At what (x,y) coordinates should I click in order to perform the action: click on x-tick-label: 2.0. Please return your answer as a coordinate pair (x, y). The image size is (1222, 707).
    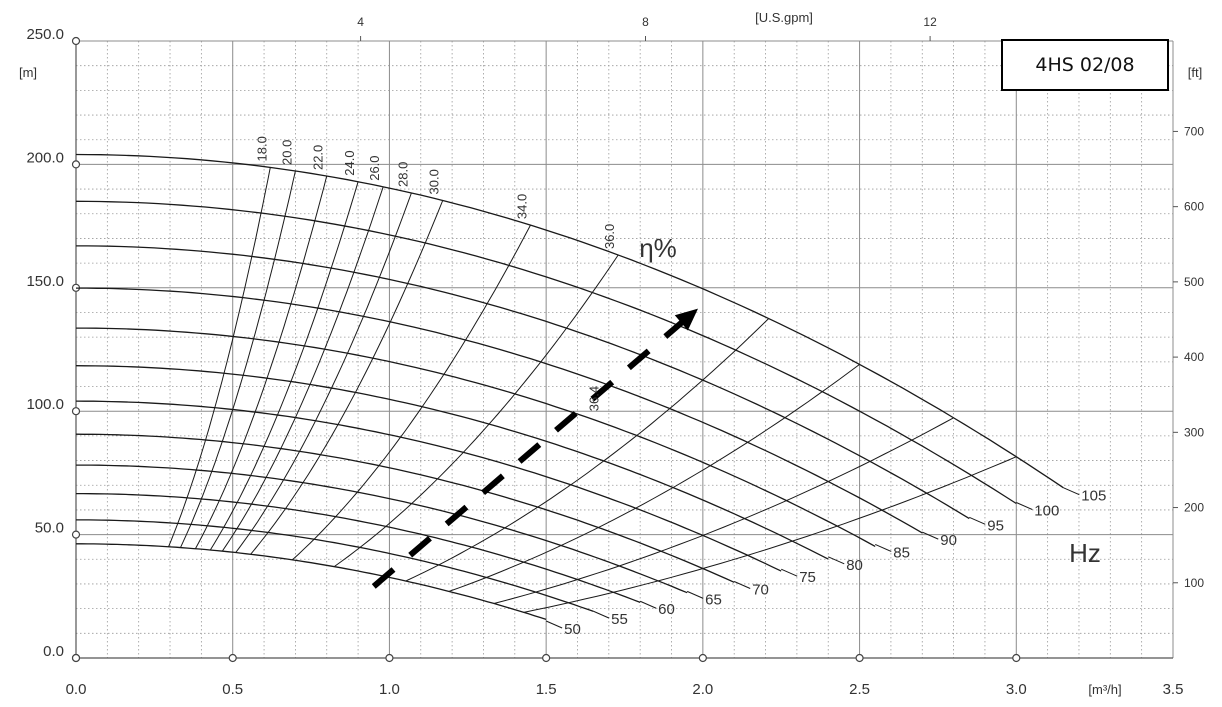
    Looking at the image, I should click on (702, 689).